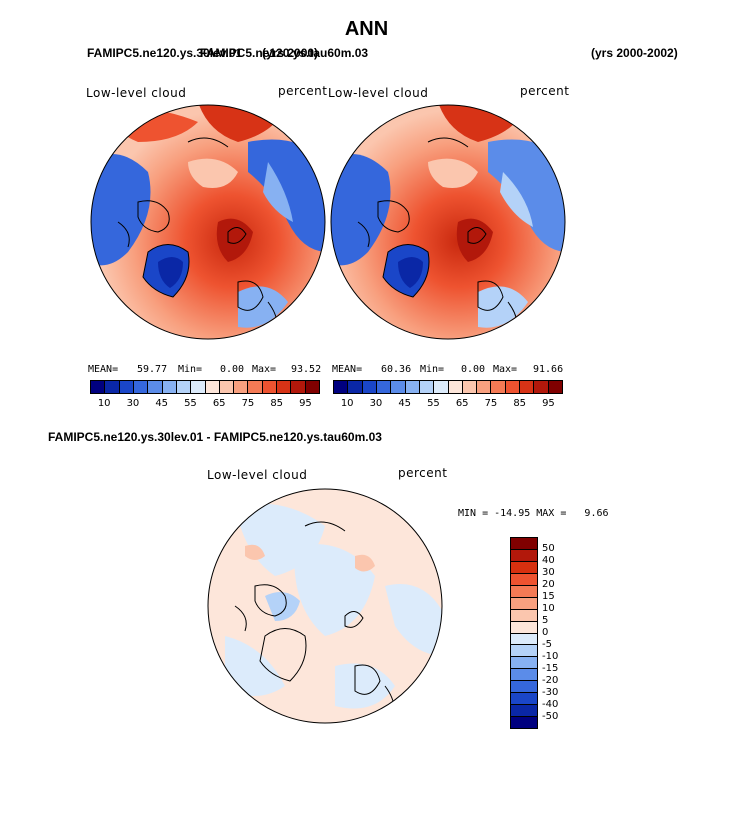  I want to click on panel2-mean-label: MEAN=, so click(347, 369).